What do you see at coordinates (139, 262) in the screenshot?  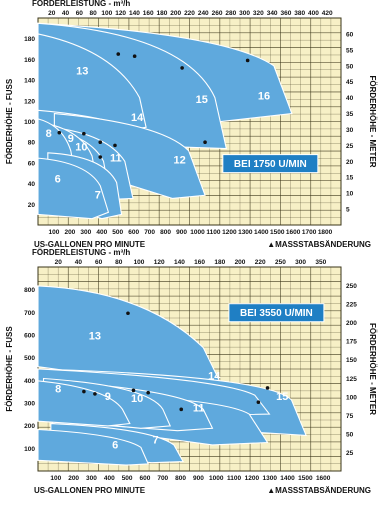 I see `top-axis-tick: 100` at bounding box center [139, 262].